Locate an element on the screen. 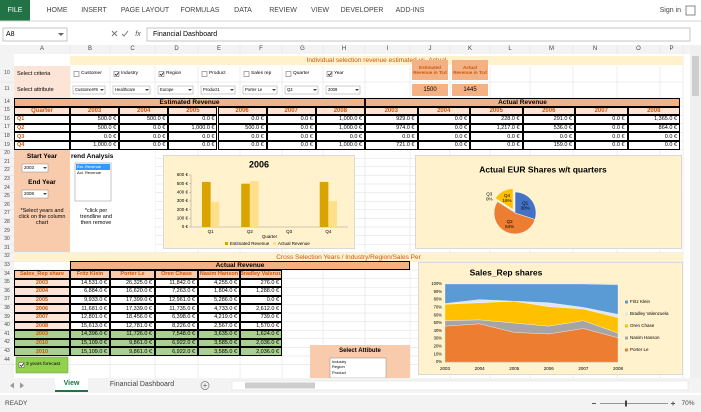  row-header: 38 is located at coordinates (7, 307).